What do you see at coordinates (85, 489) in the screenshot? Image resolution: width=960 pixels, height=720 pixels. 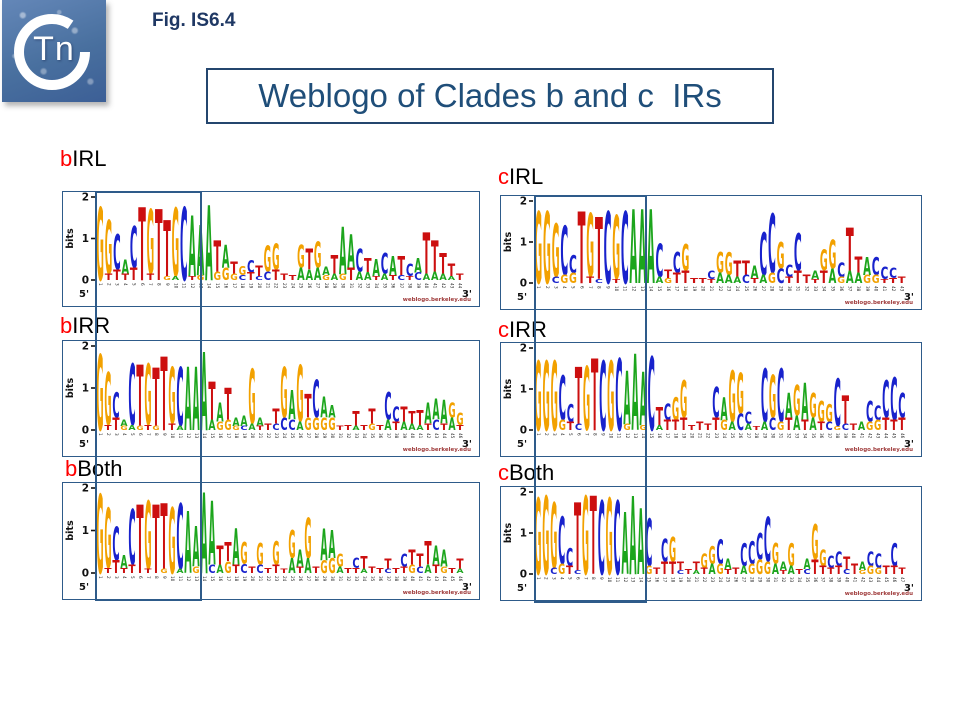 I see `svg-text: 2` at bounding box center [85, 489].